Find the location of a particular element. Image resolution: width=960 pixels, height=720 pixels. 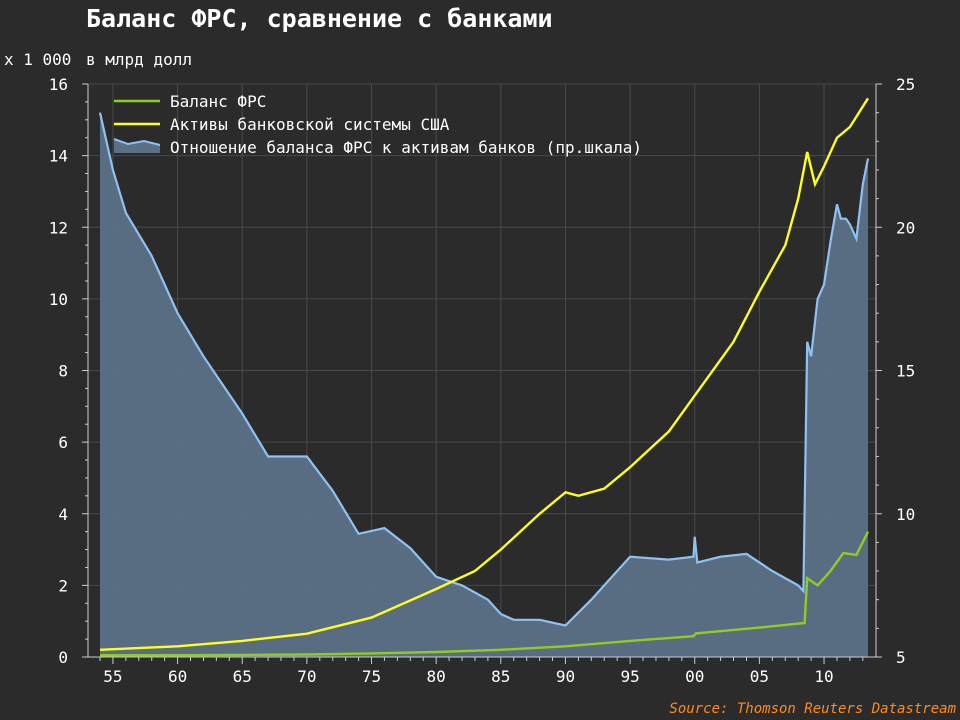

y-left-tick-label: 0 is located at coordinates (63, 657).